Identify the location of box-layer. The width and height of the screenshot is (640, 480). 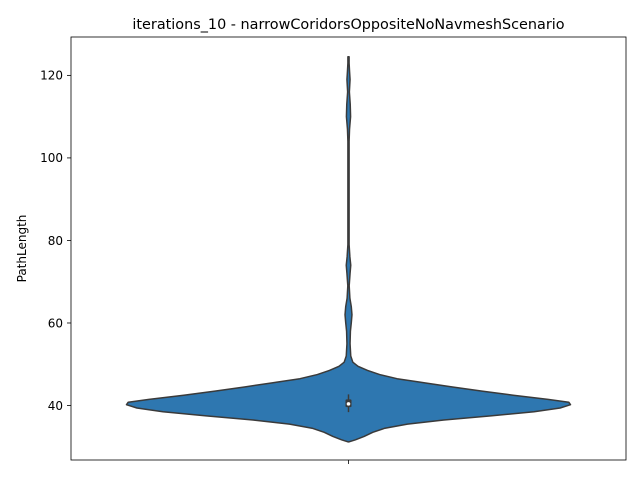
(348, 403).